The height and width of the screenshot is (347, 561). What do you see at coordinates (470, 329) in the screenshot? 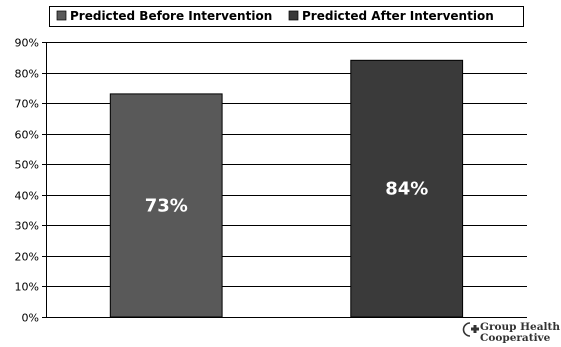
I see `plus-cross-icon` at bounding box center [470, 329].